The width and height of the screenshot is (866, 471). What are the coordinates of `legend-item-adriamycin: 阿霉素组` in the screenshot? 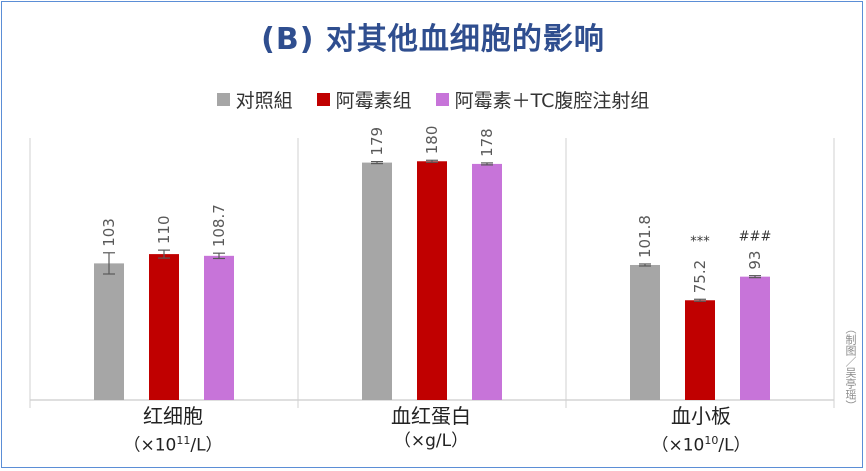 It's located at (364, 99).